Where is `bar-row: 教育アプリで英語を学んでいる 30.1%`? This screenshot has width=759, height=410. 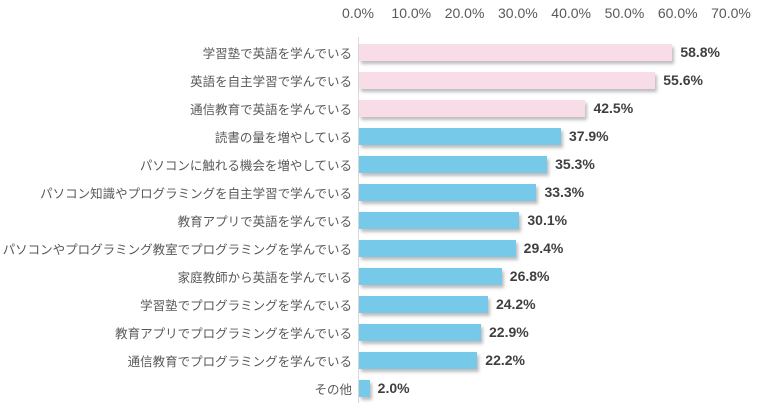 bar-row: 教育アプリで英語を学んでいる 30.1% is located at coordinates (379, 220).